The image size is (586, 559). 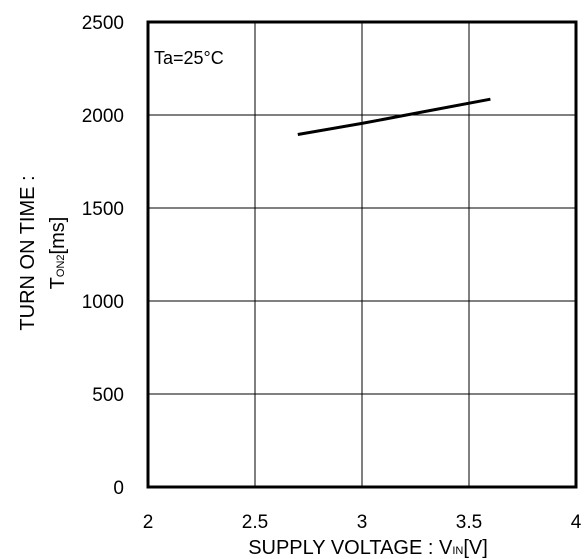 I want to click on y-tick-label: 2000, so click(x=103, y=116).